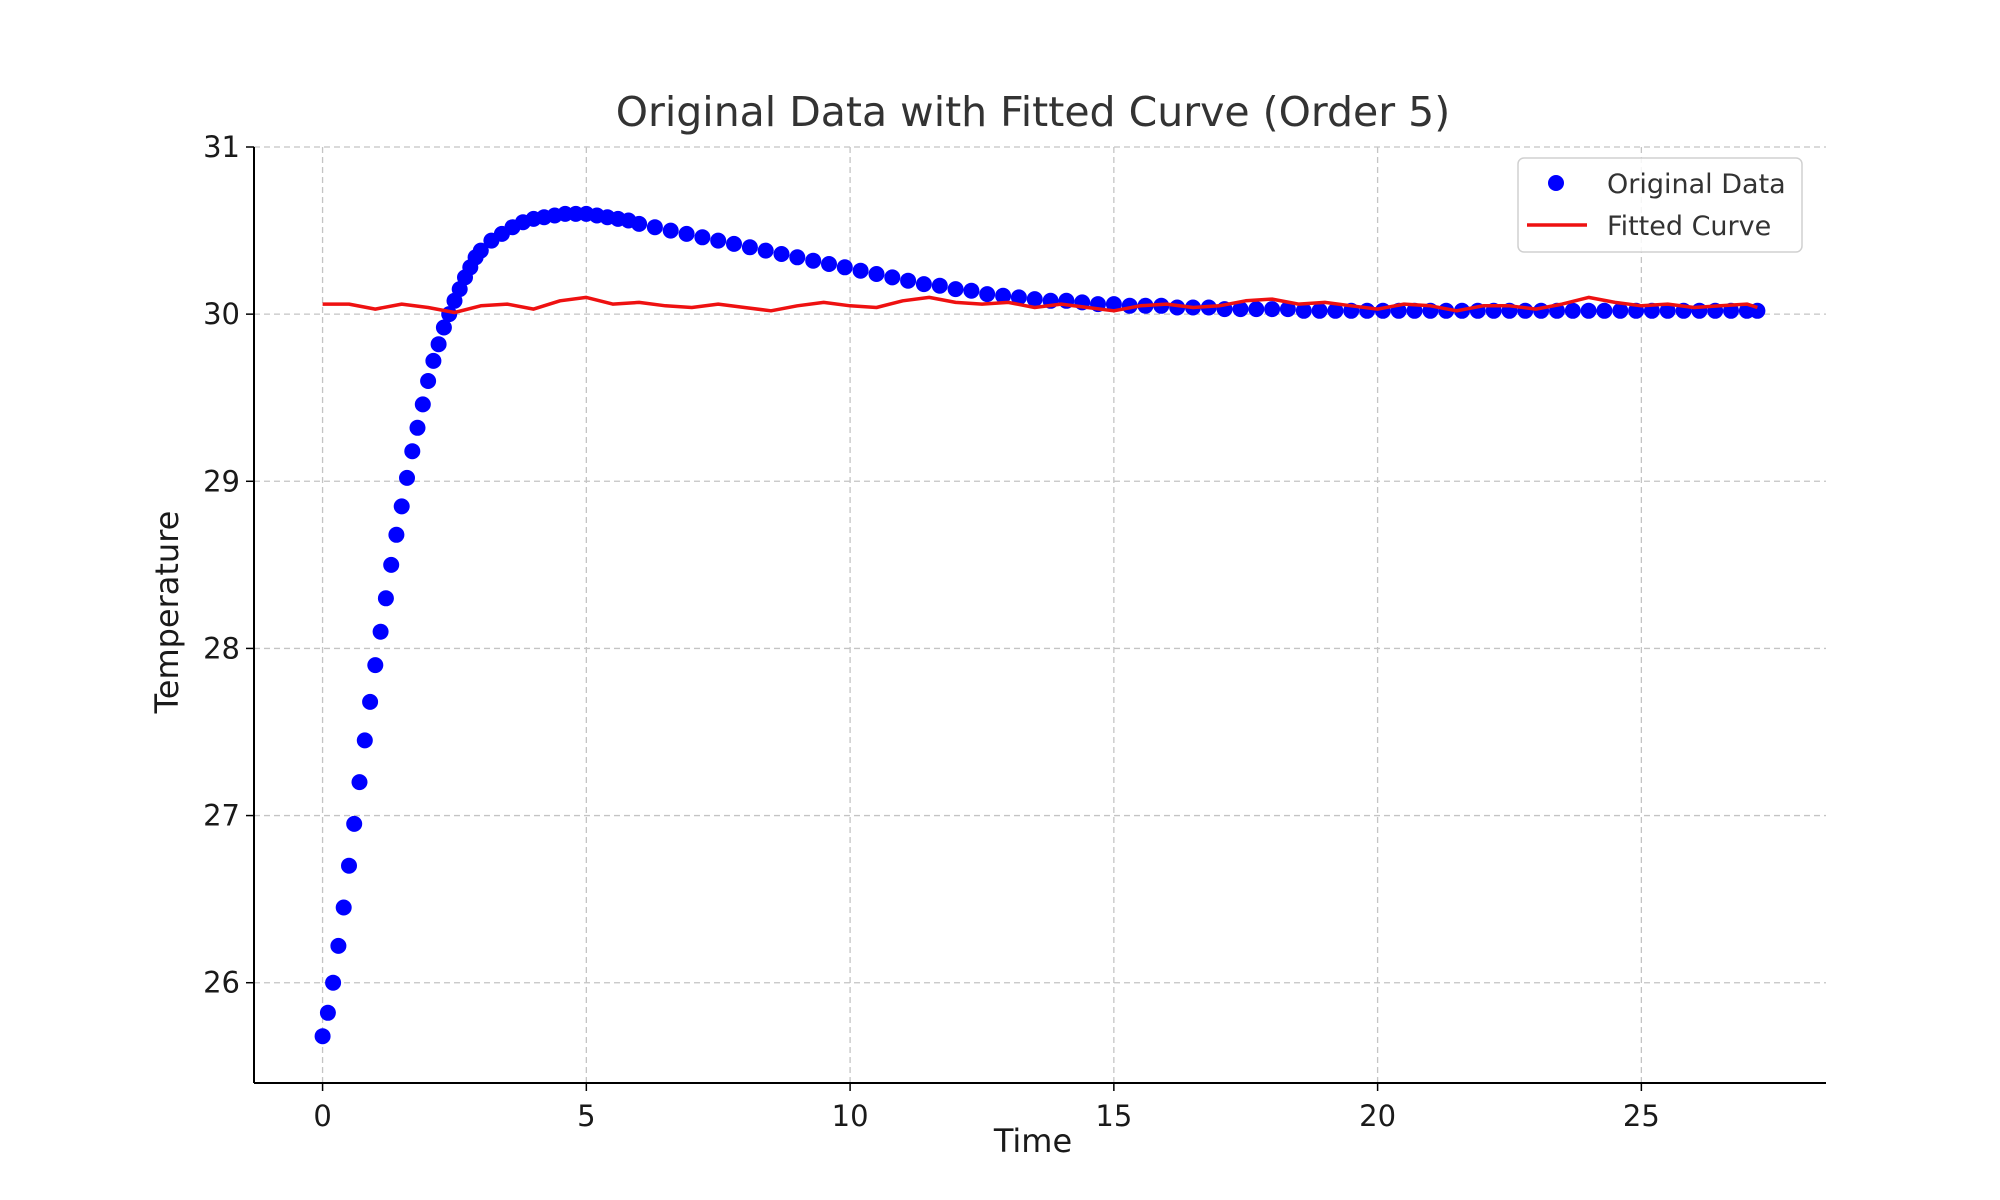 This screenshot has height=1200, width=2000. Describe the element at coordinates (322, 1116) in the screenshot. I see `x-tick-label: 0` at that location.